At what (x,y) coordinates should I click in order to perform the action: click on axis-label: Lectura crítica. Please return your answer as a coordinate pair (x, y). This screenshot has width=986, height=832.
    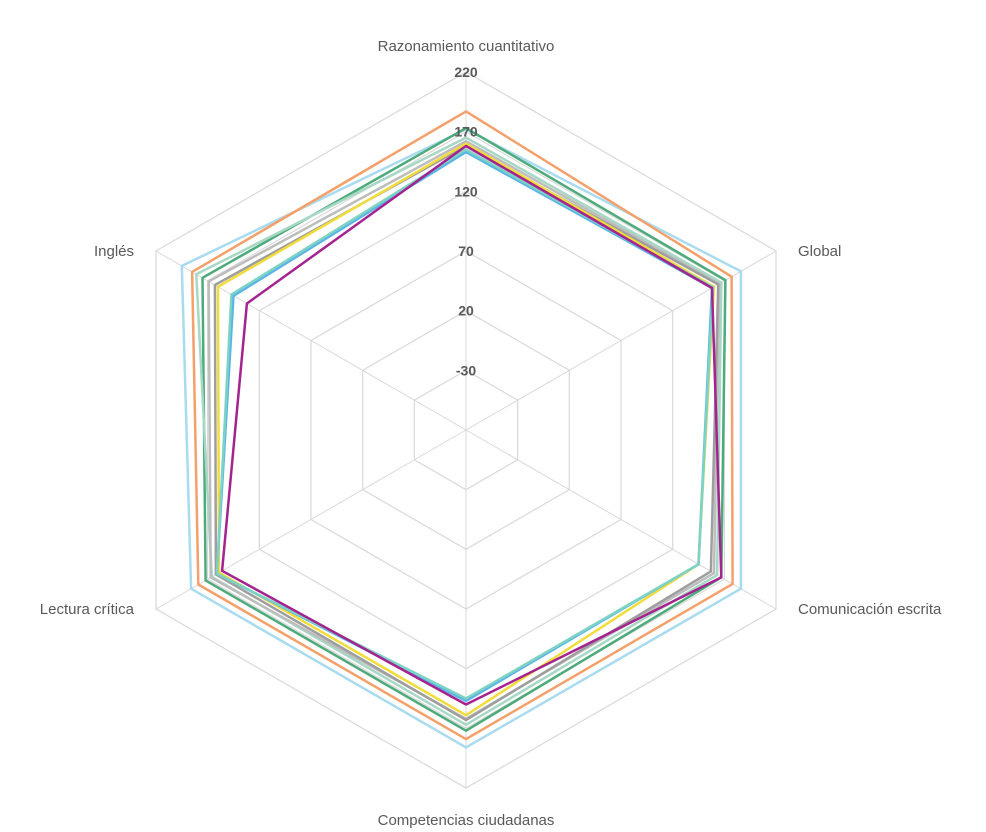
    Looking at the image, I should click on (87, 609).